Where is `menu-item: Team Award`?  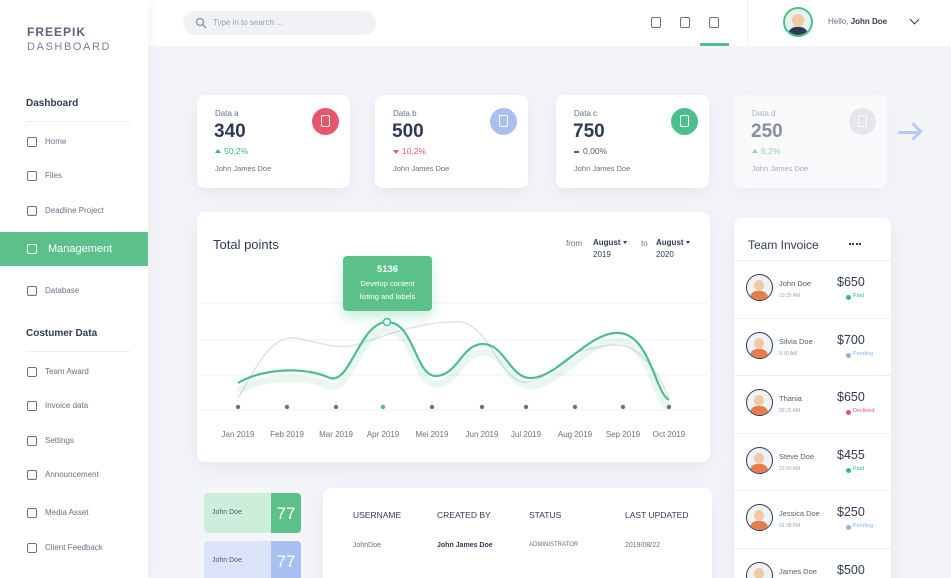
menu-item: Team Award is located at coordinates (67, 371).